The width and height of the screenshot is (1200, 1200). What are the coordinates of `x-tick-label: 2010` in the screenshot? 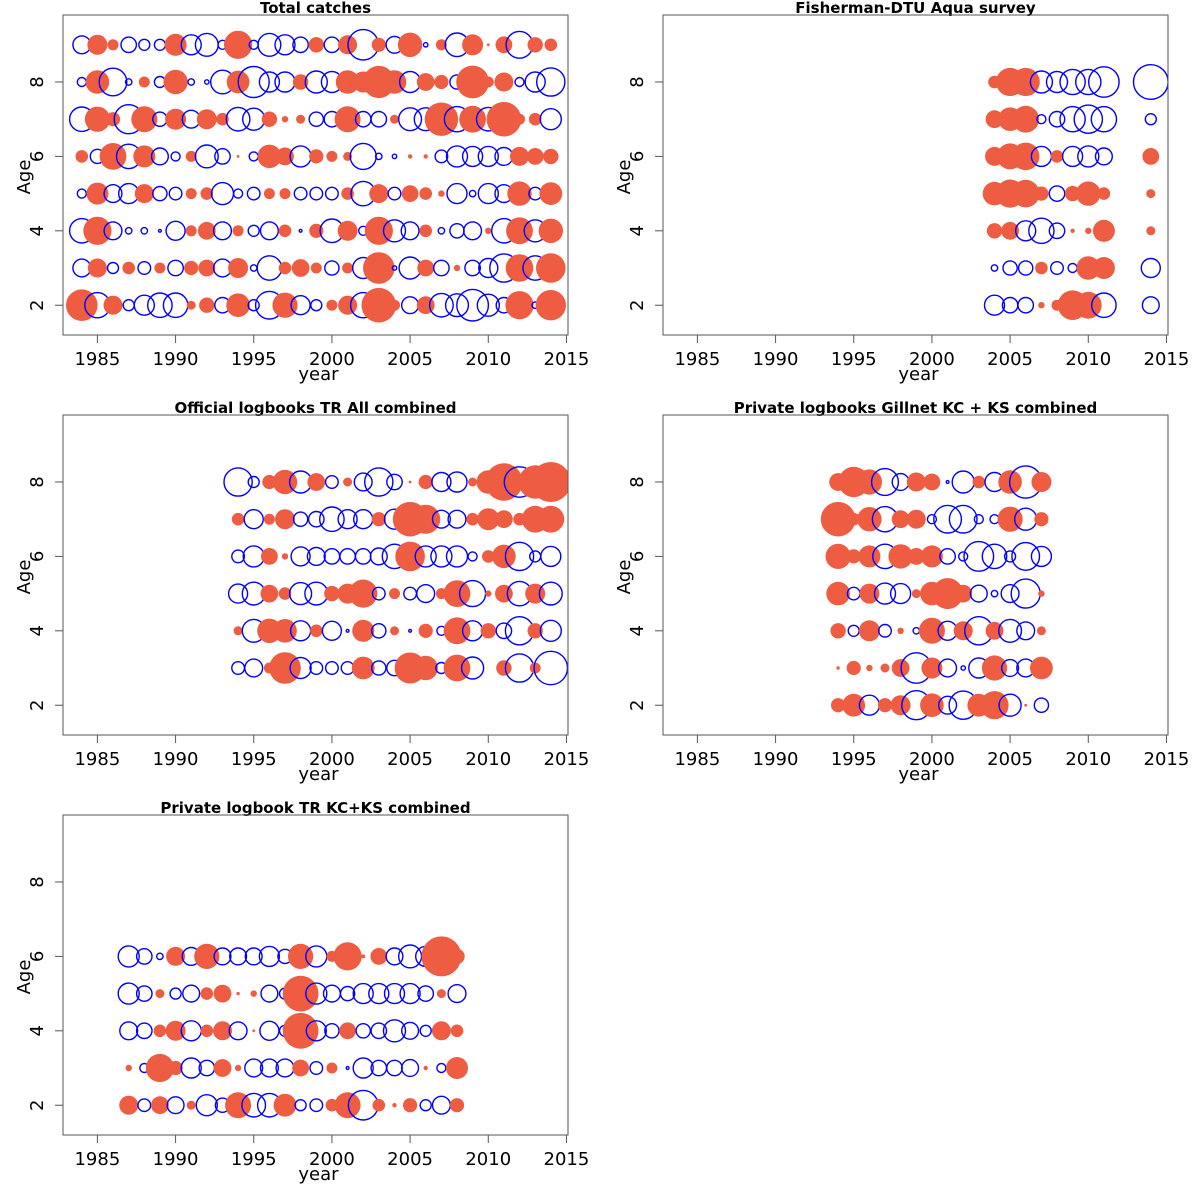 It's located at (488, 1159).